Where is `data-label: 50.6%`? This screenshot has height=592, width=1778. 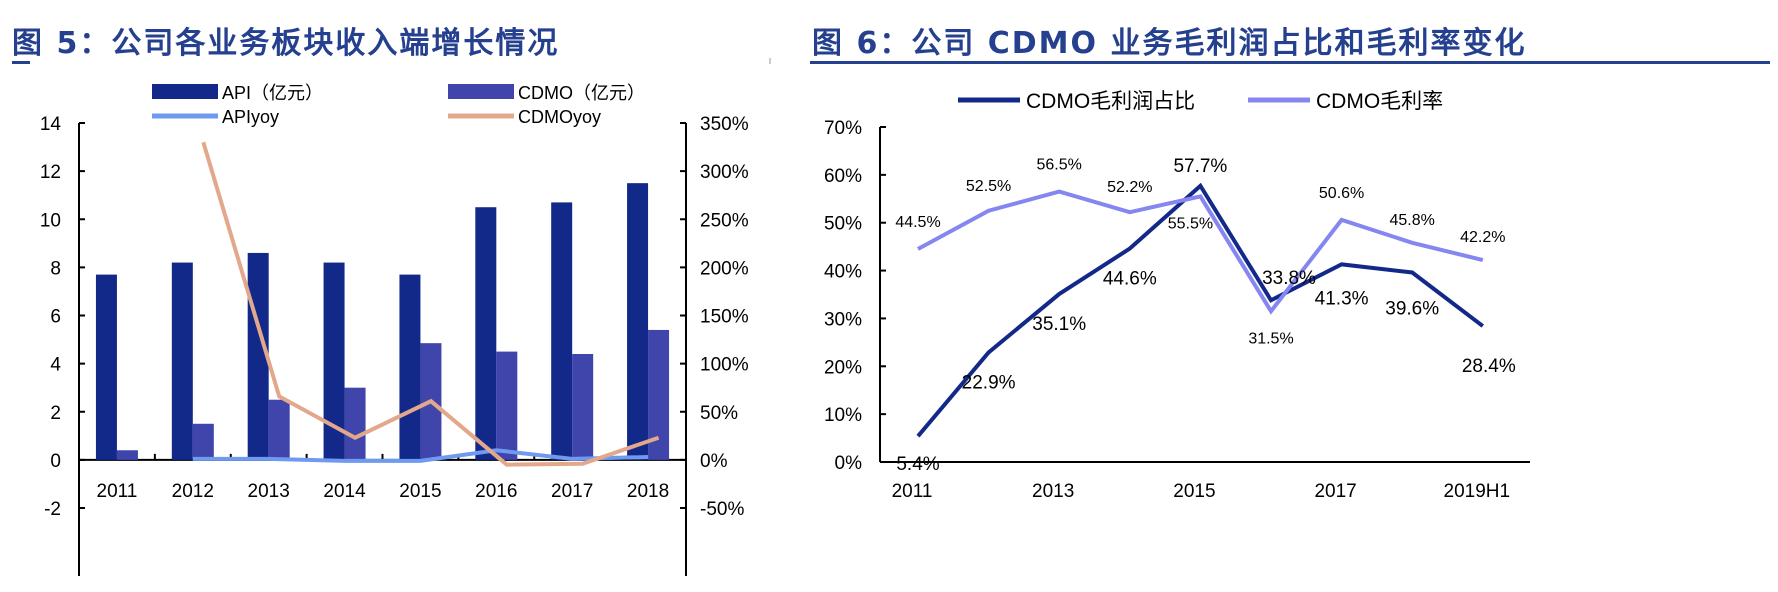
data-label: 50.6% is located at coordinates (1341, 193).